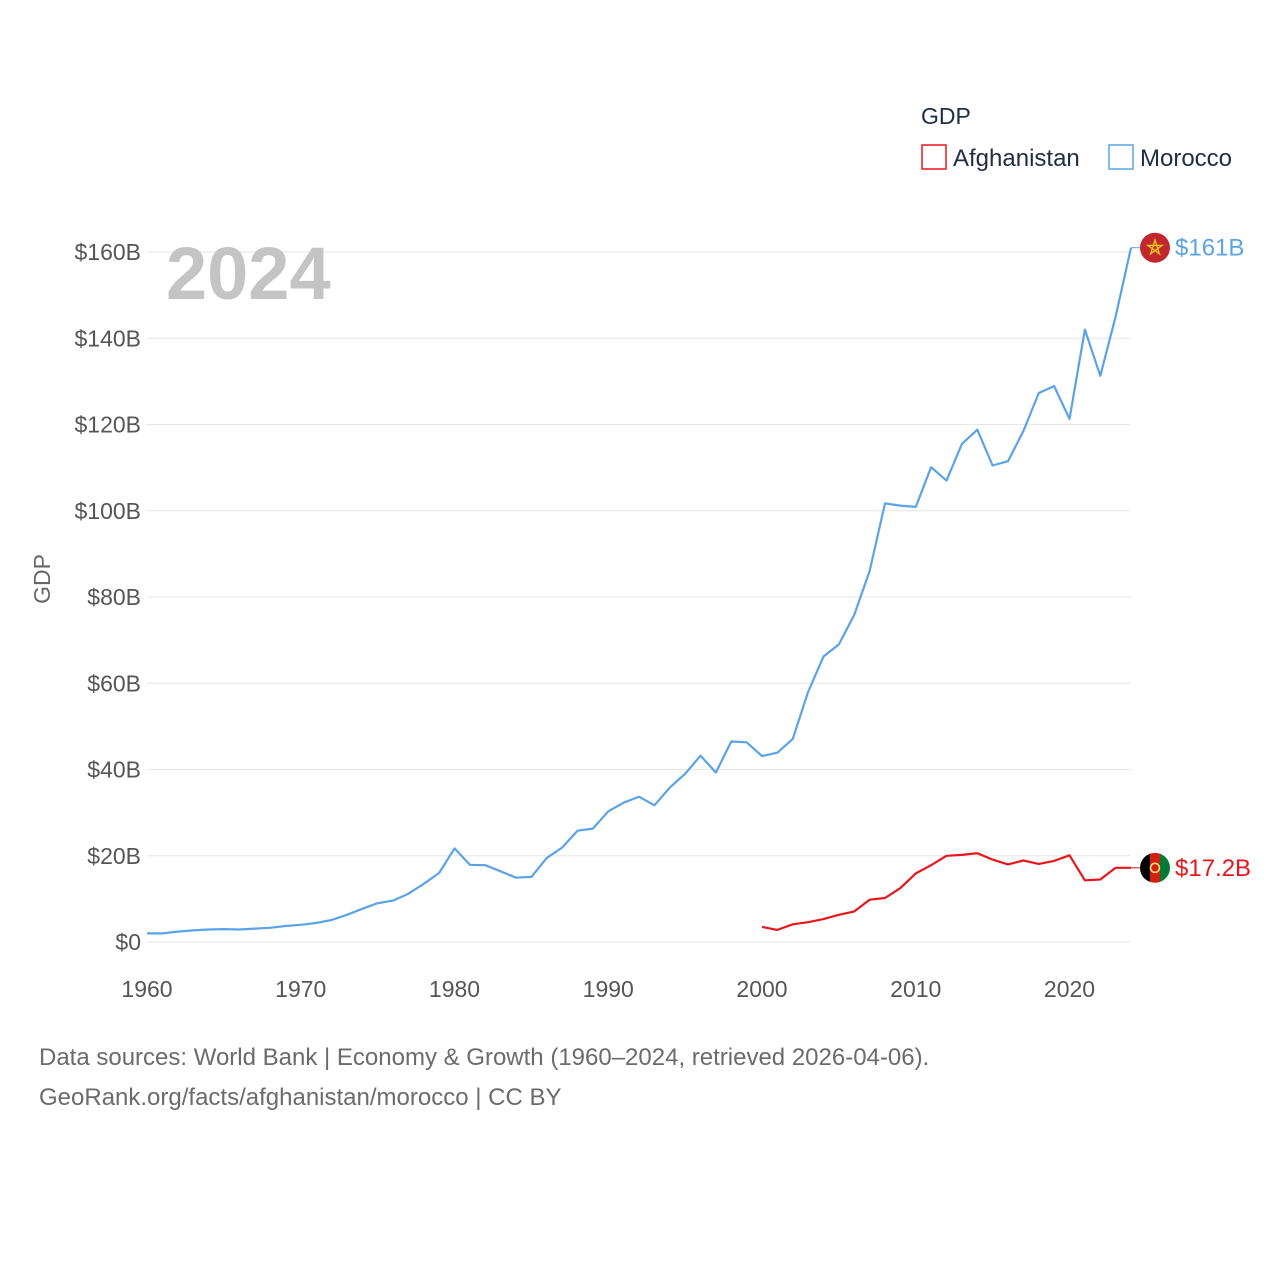  Describe the element at coordinates (1191, 557) in the screenshot. I see `series-end-markers: $17.2B $161B` at that location.